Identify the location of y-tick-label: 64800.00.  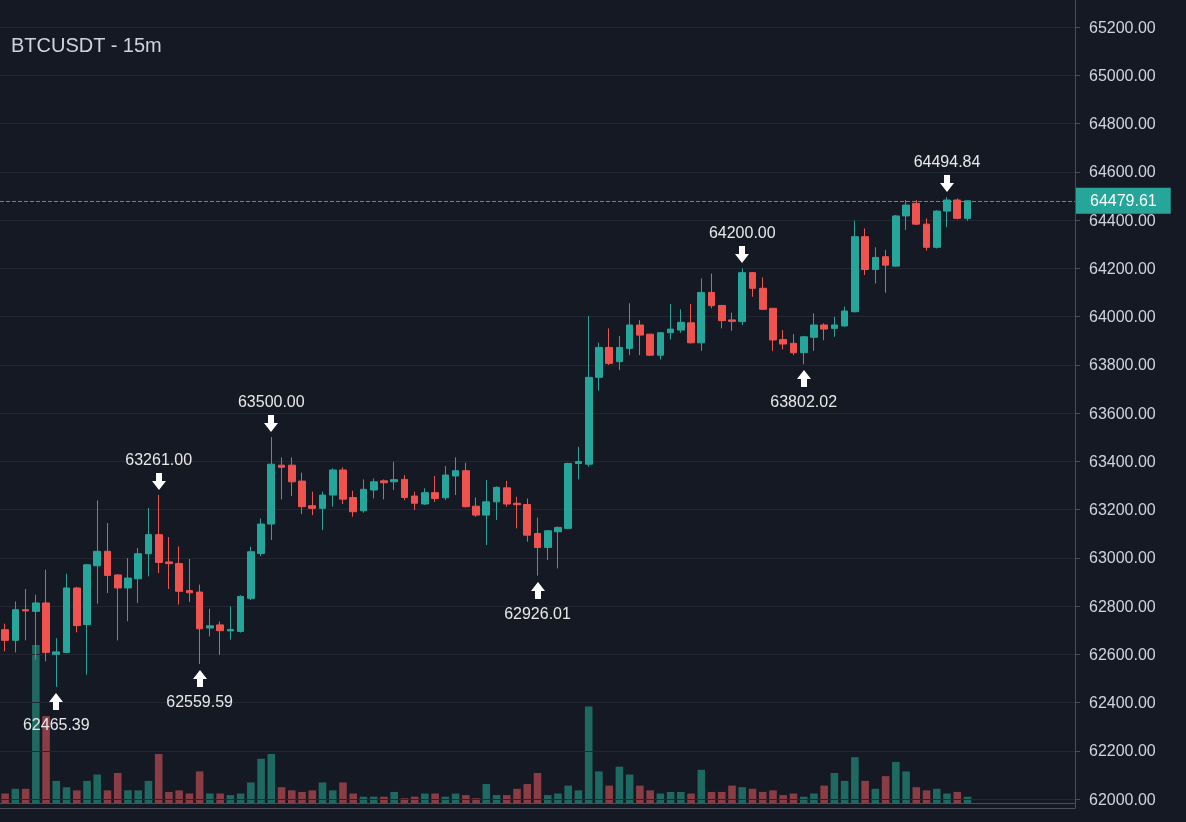
(1122, 124).